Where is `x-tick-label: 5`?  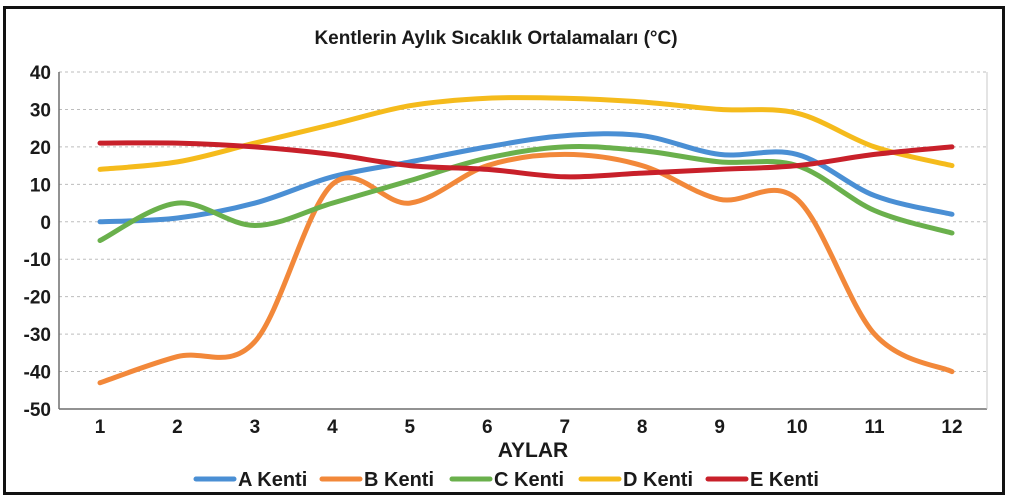
x-tick-label: 5 is located at coordinates (410, 427).